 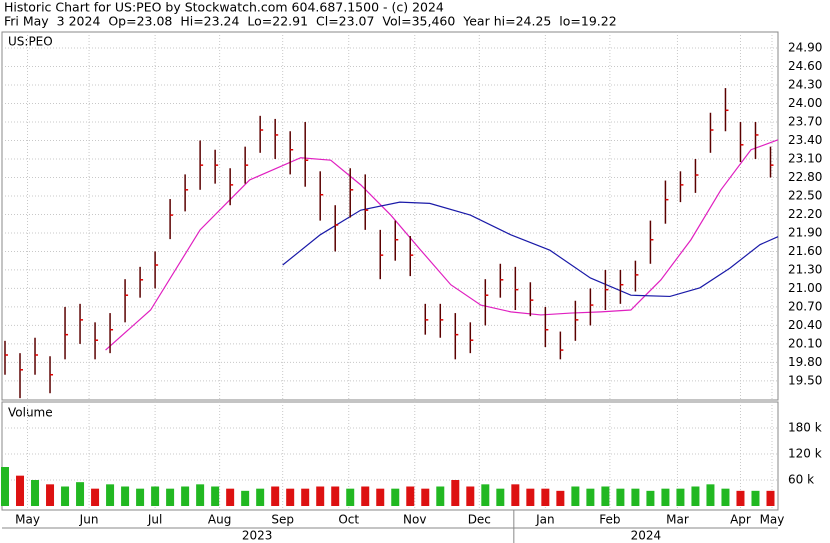 I want to click on y-tick-label: 180 k, so click(x=805, y=428).